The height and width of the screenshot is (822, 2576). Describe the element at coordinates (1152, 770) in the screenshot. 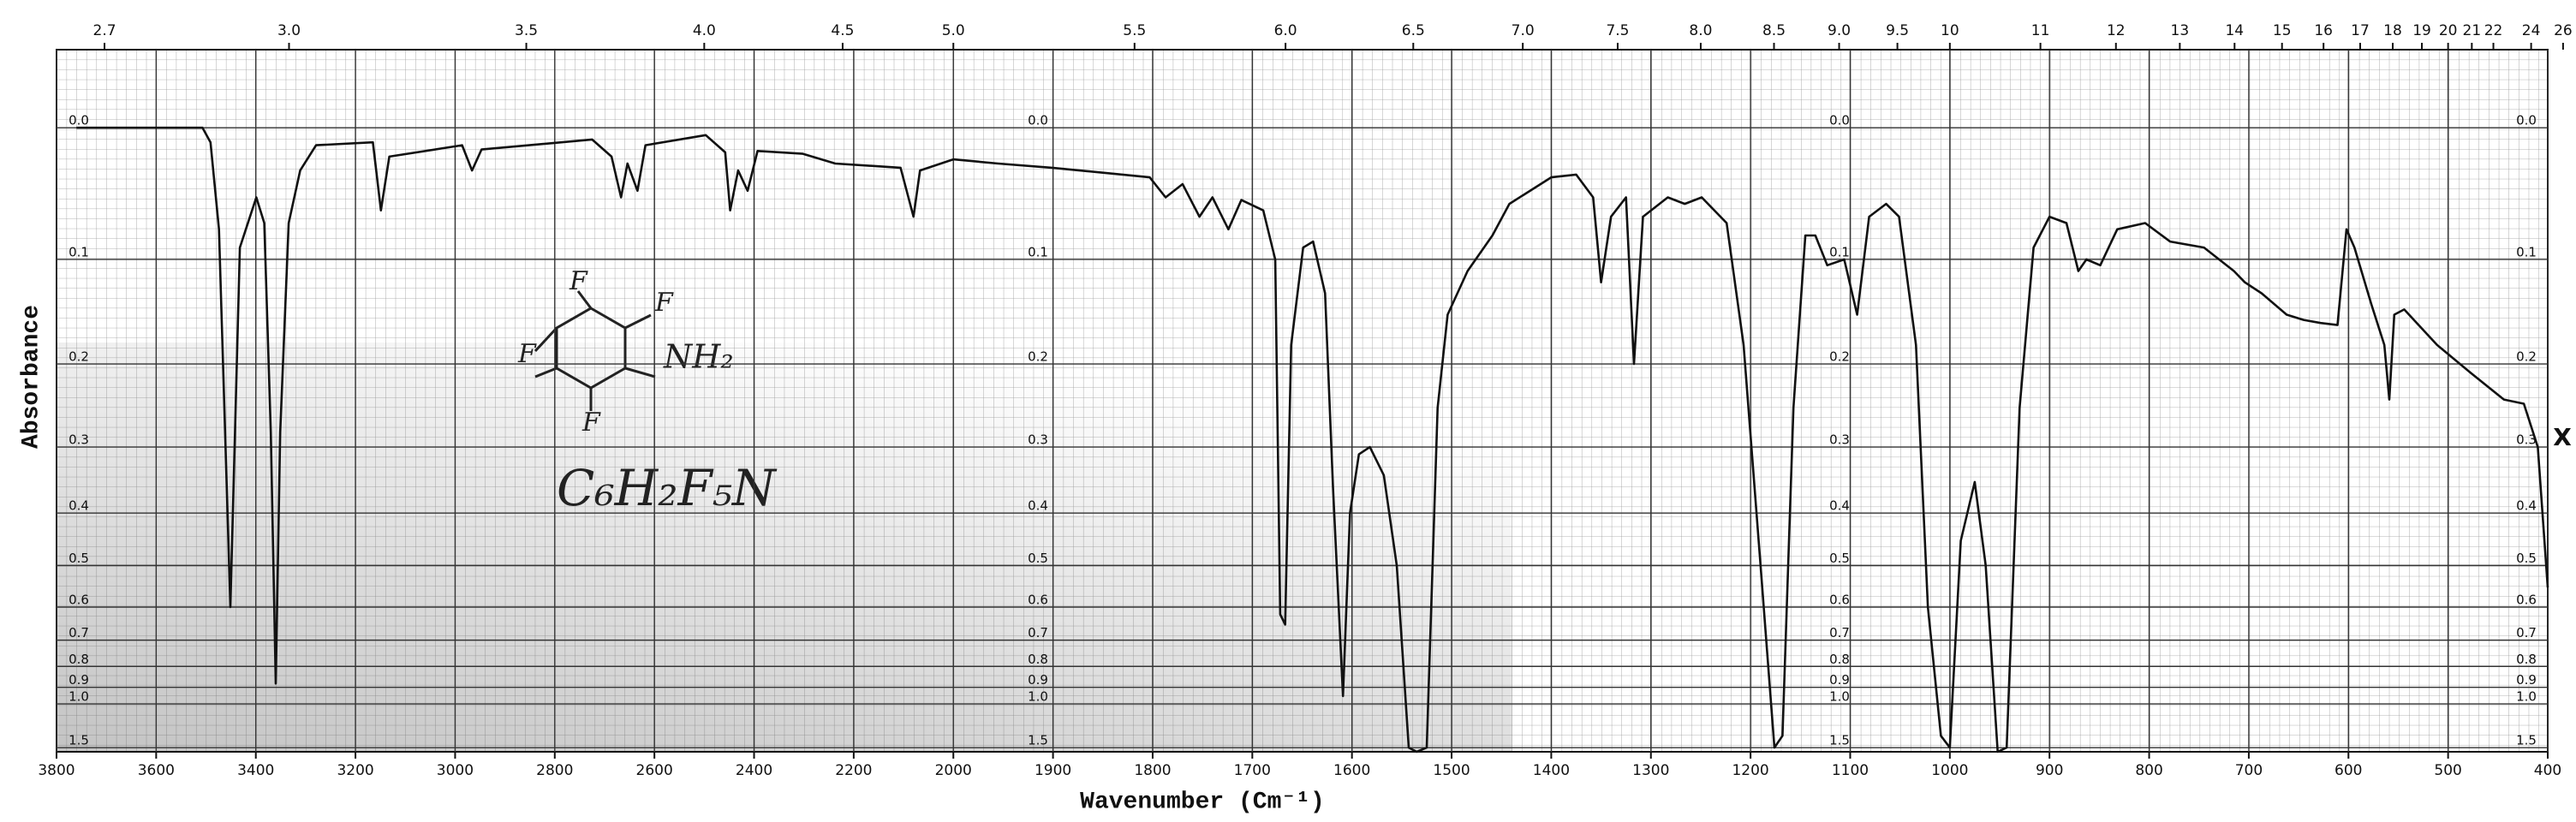

I see `x-tick-label: 1800` at that location.